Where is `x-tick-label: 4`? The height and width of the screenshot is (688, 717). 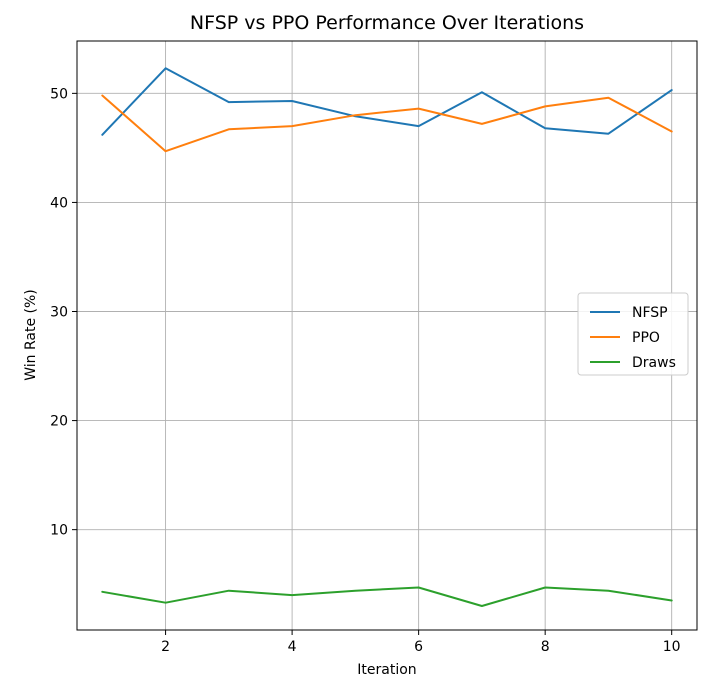
x-tick-label: 4 is located at coordinates (292, 647).